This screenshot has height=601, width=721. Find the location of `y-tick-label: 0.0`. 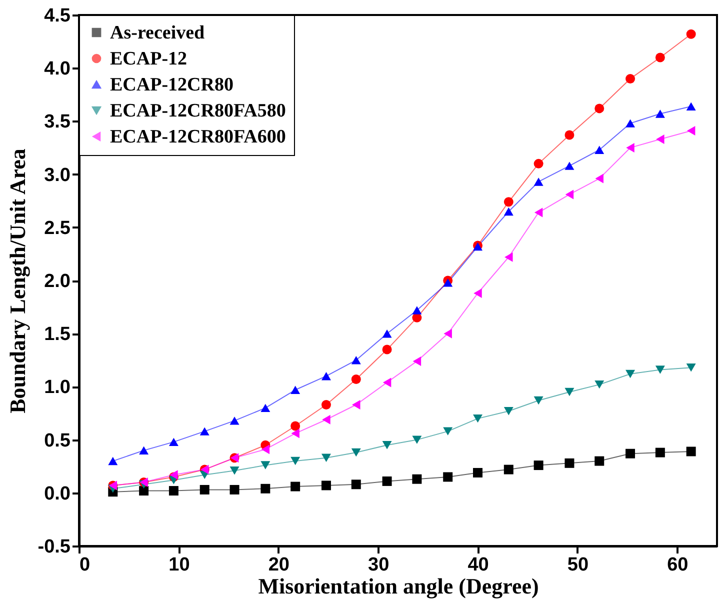

y-tick-label: 0.0 is located at coordinates (57, 493).